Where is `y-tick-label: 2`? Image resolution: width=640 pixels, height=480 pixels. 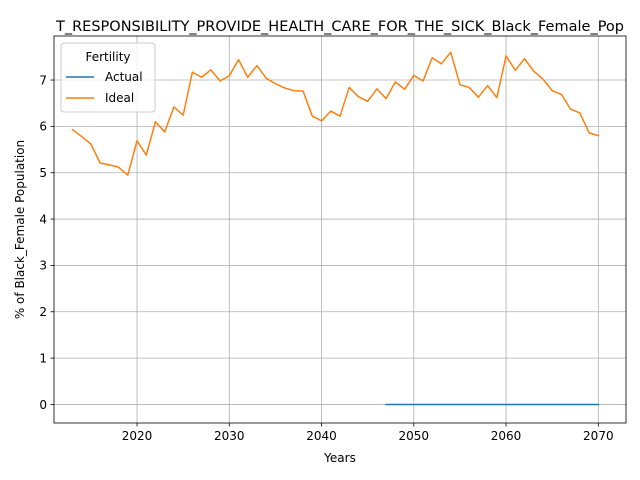
y-tick-label: 2 is located at coordinates (43, 312).